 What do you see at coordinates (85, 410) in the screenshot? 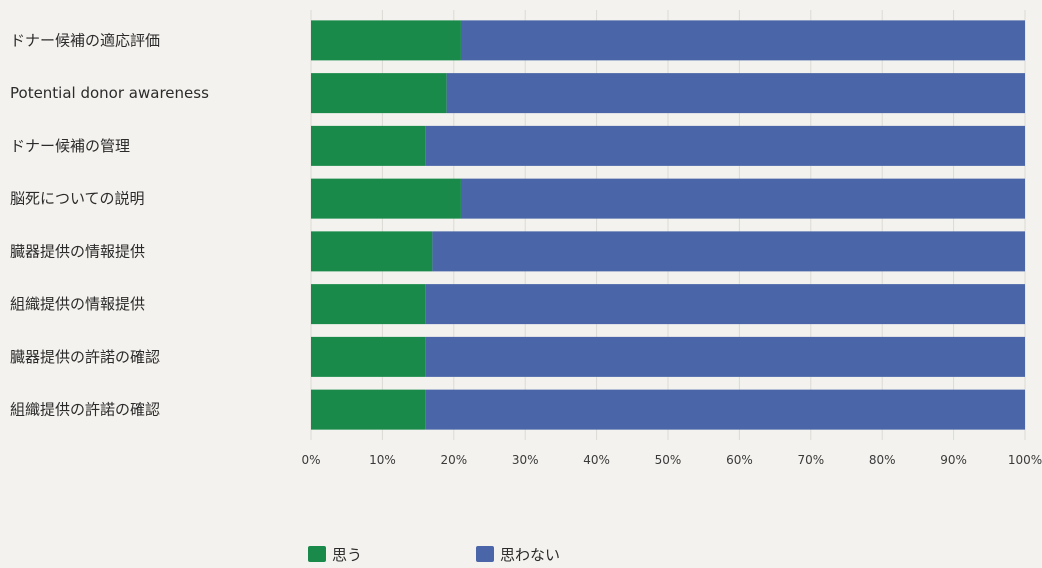
I see `category-label: 組織提供の許諾の確認` at bounding box center [85, 410].